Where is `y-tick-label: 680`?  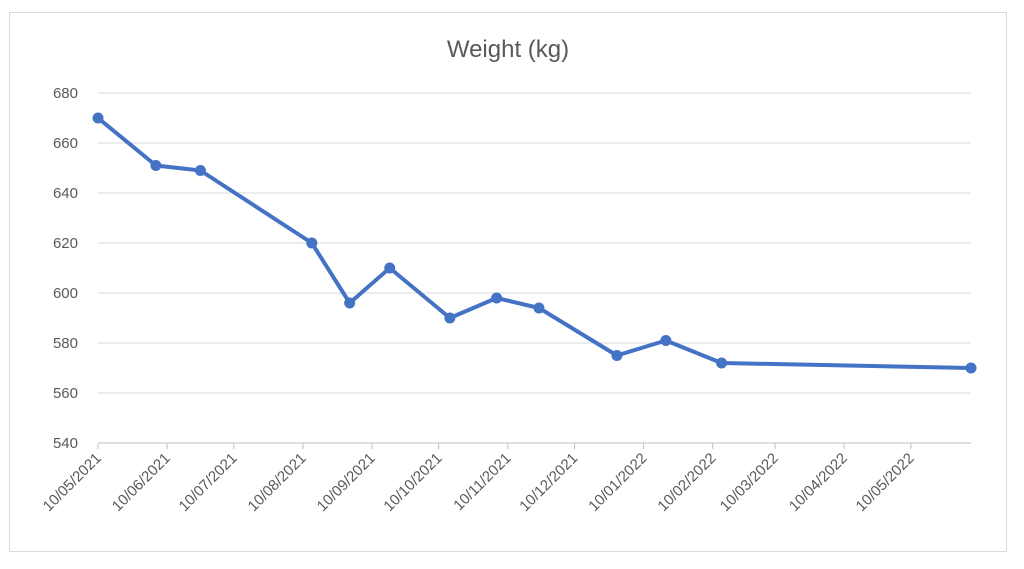
y-tick-label: 680 is located at coordinates (65, 93).